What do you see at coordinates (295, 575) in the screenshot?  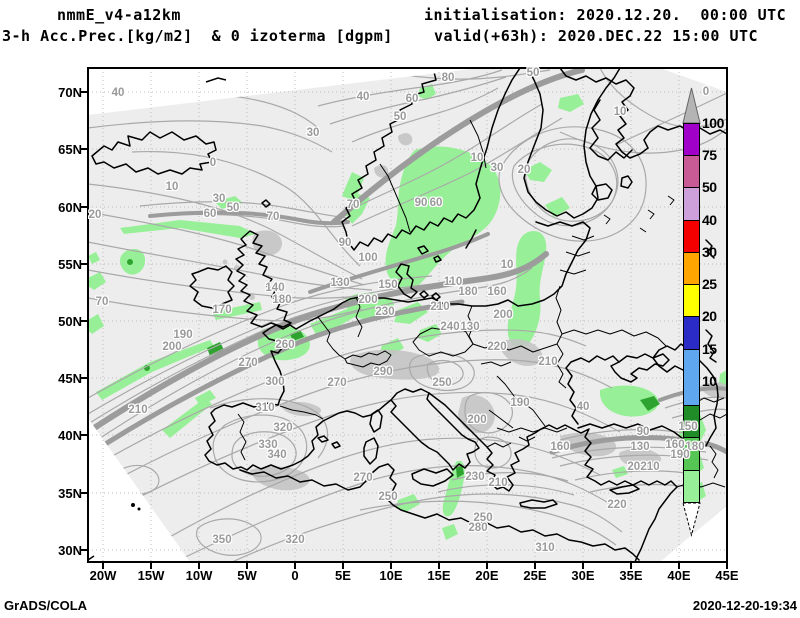 I see `x-tick-label: 0` at bounding box center [295, 575].